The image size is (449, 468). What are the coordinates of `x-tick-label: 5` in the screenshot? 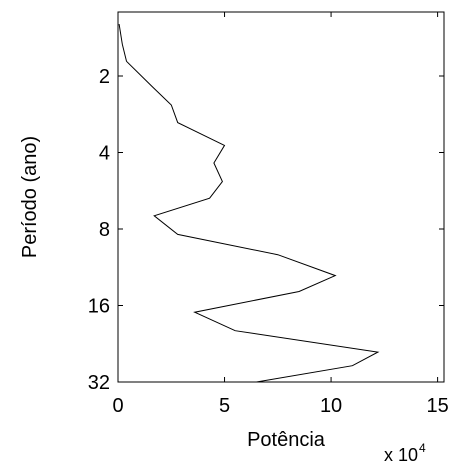 It's located at (224, 406).